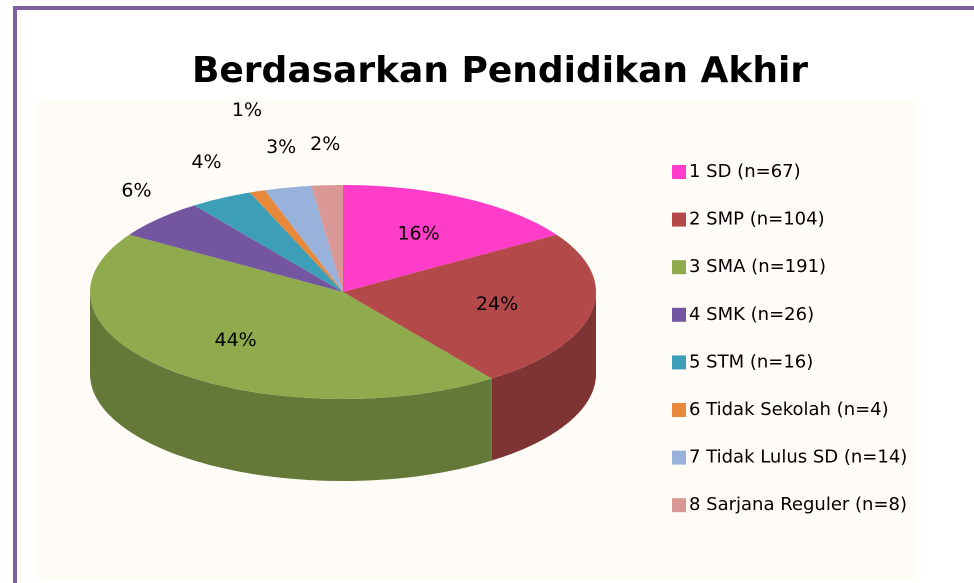 This screenshot has height=583, width=974. I want to click on data-label: 24%, so click(497, 304).